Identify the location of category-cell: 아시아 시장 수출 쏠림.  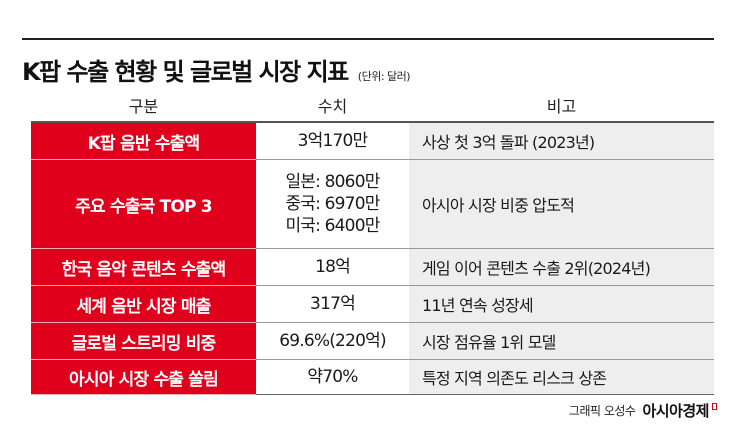
(143, 377).